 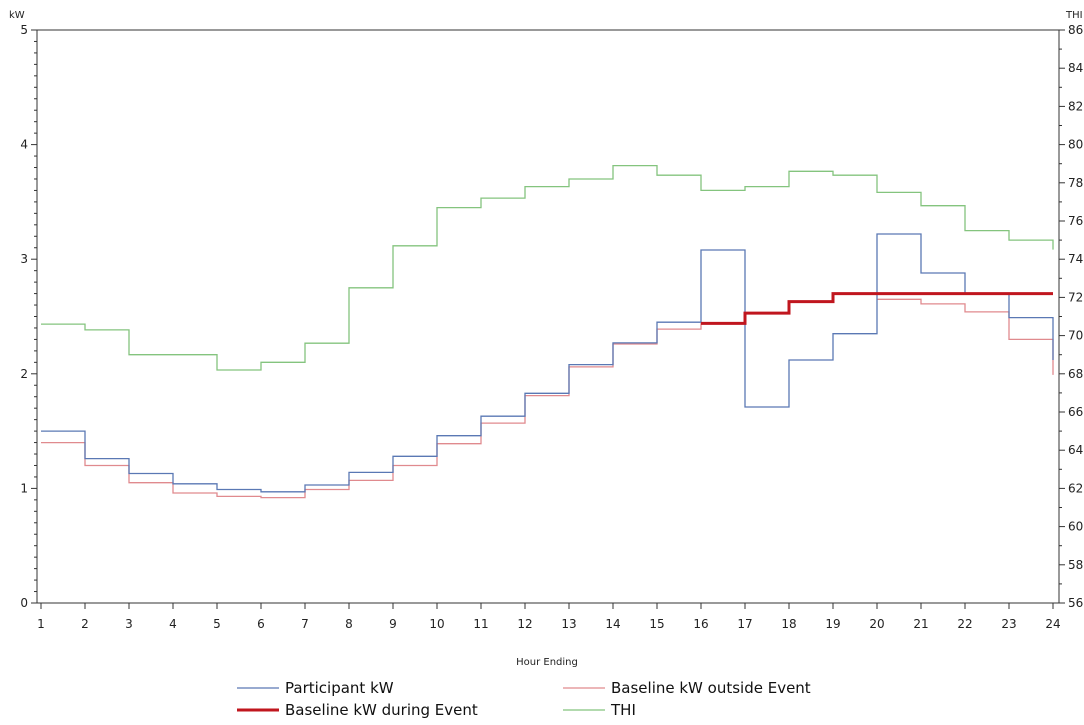 What do you see at coordinates (568, 624) in the screenshot?
I see `x-tick-label: 13` at bounding box center [568, 624].